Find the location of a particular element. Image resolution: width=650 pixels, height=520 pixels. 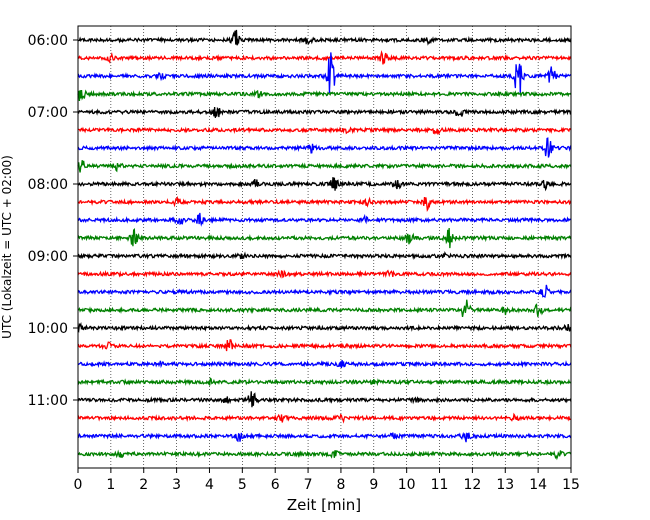

x-tick-label-14: 14 is located at coordinates (538, 485).